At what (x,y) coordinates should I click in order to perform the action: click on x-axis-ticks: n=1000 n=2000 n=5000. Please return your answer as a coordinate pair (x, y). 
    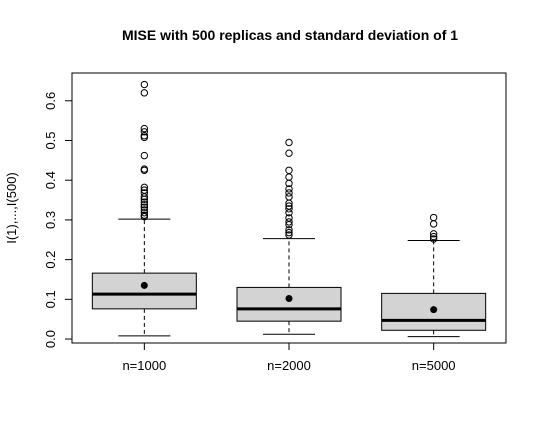
    Looking at the image, I should click on (289, 358).